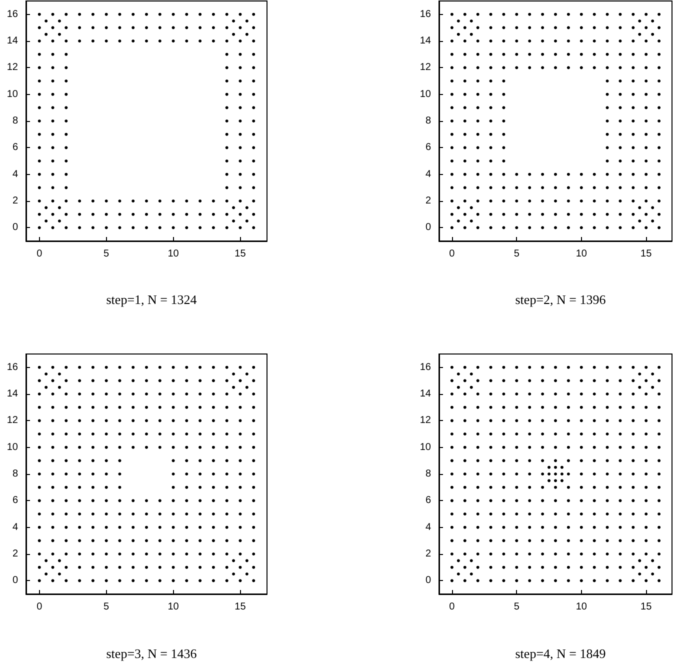 The image size is (674, 672). Describe the element at coordinates (152, 299) in the screenshot. I see `text: step=1, N = 1324` at that location.